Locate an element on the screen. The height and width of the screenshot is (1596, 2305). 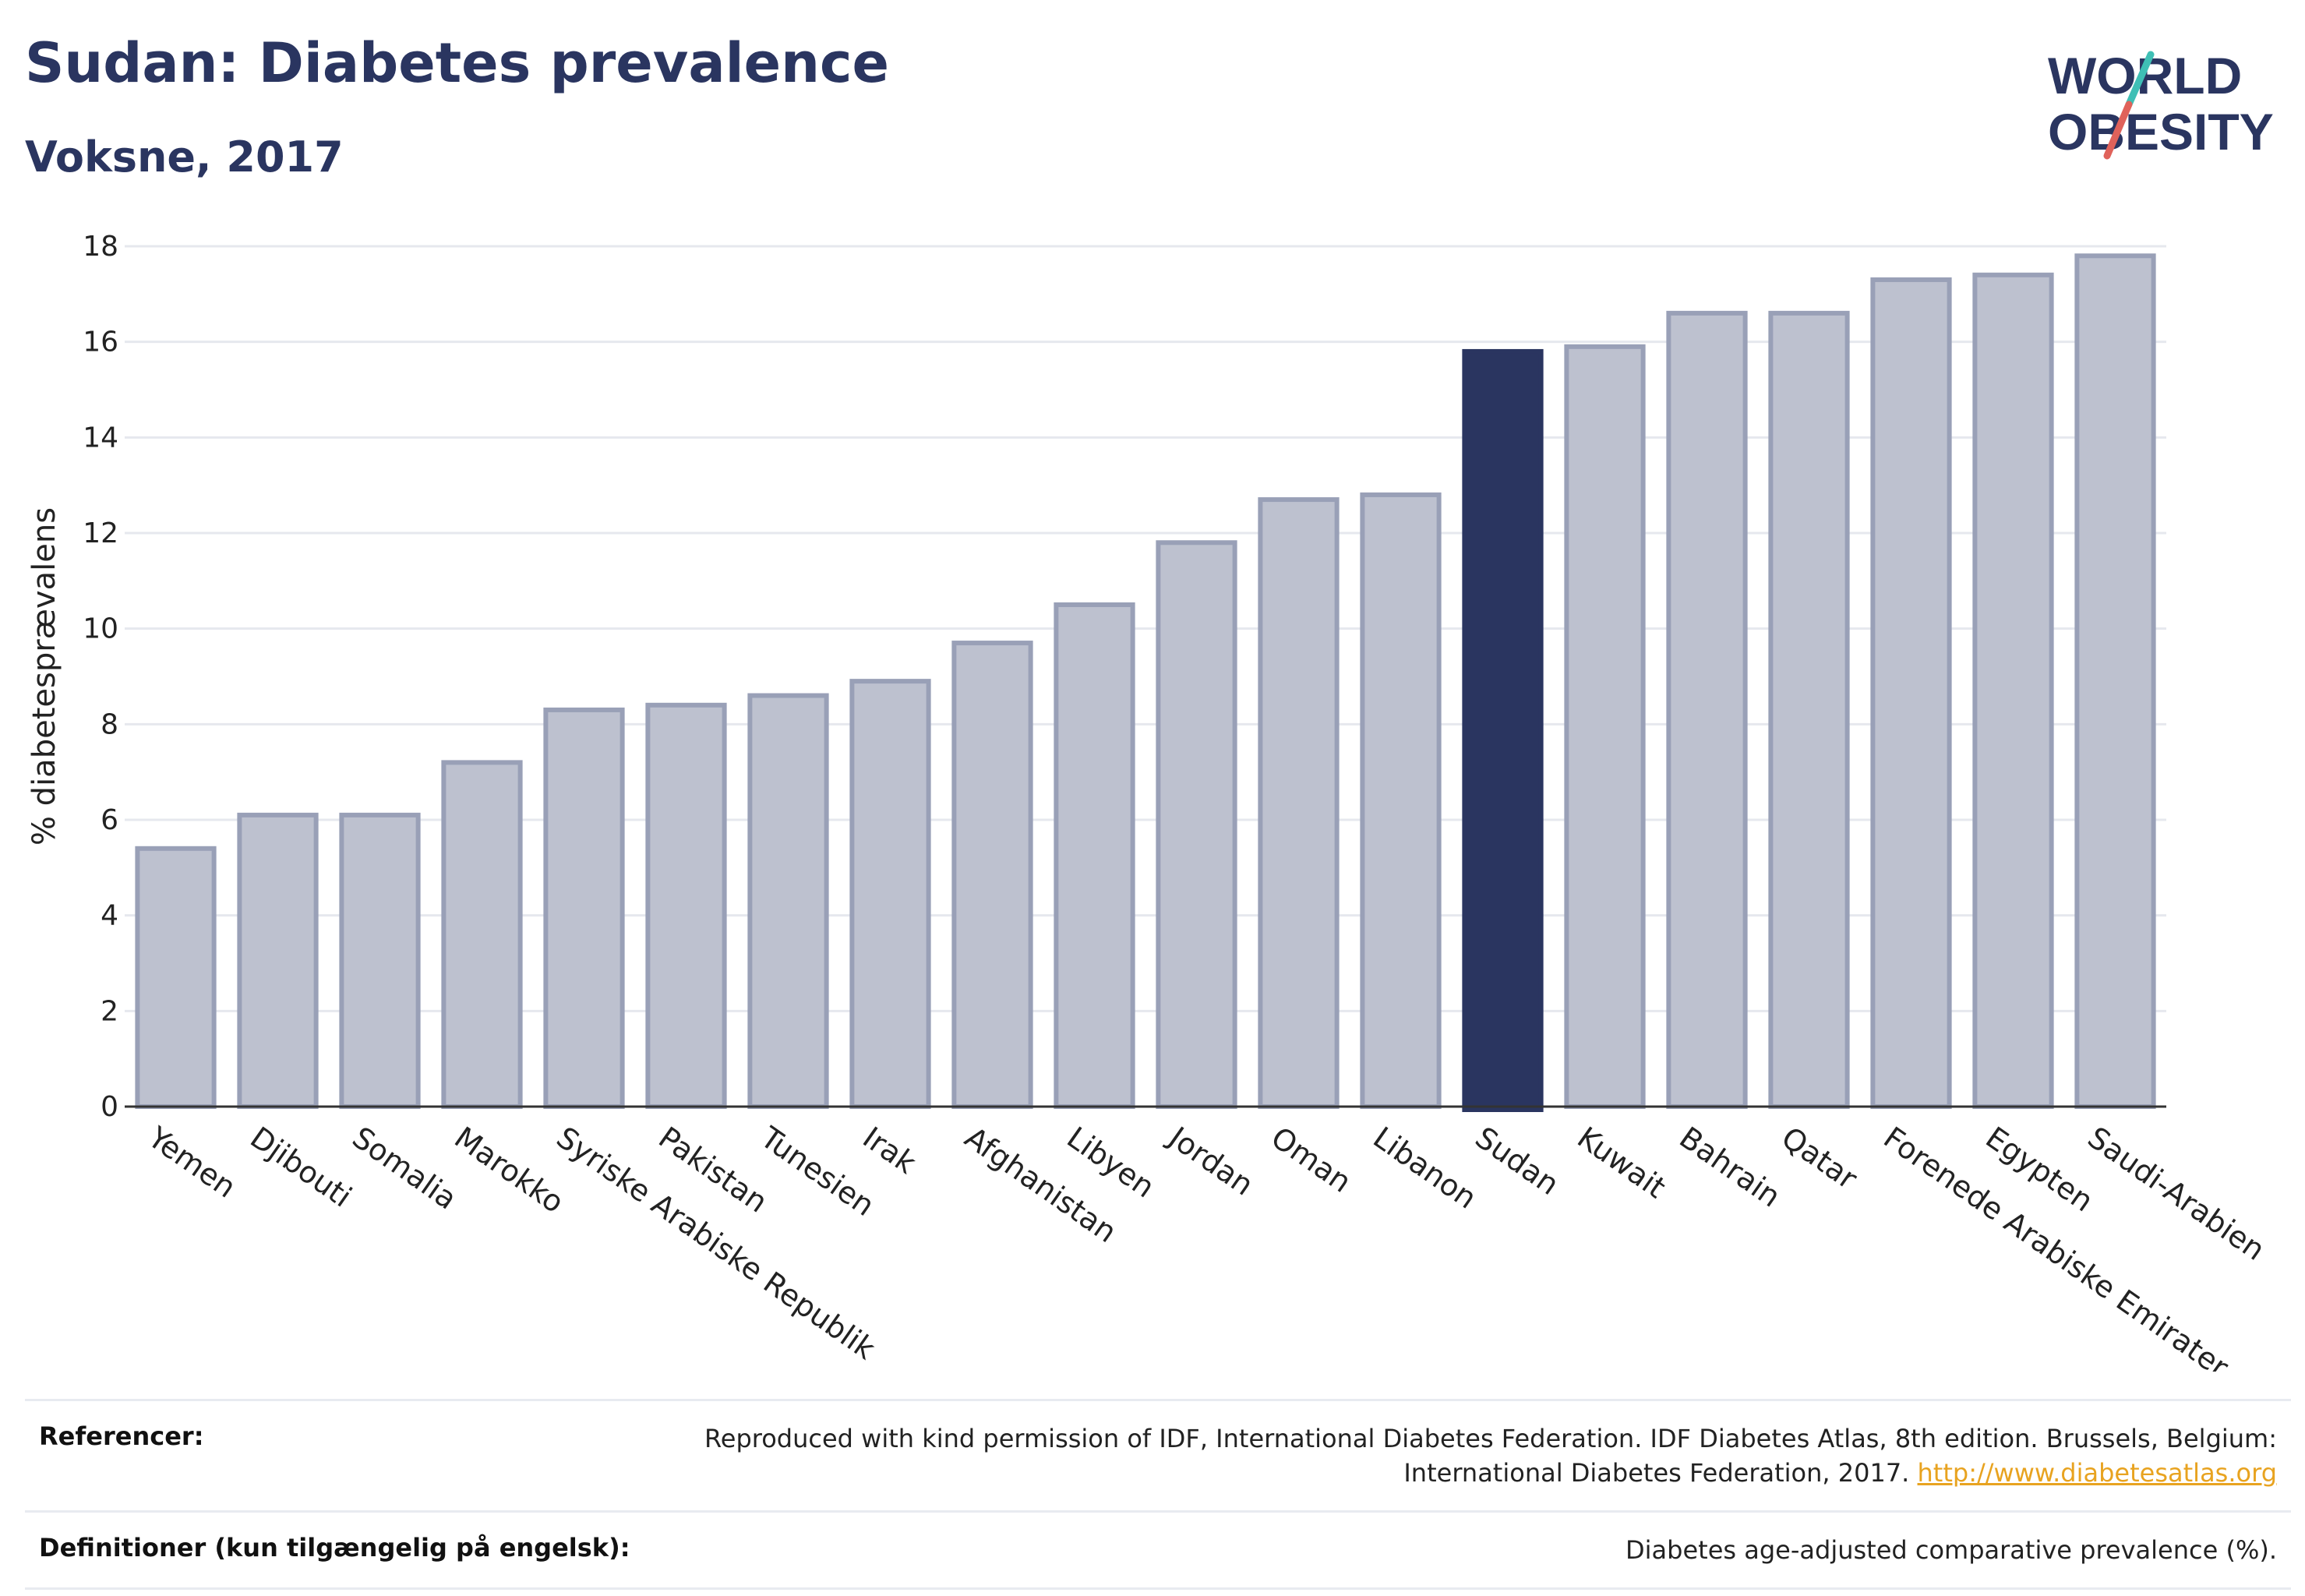
x-tick-label: Somalia is located at coordinates (405, 1168).